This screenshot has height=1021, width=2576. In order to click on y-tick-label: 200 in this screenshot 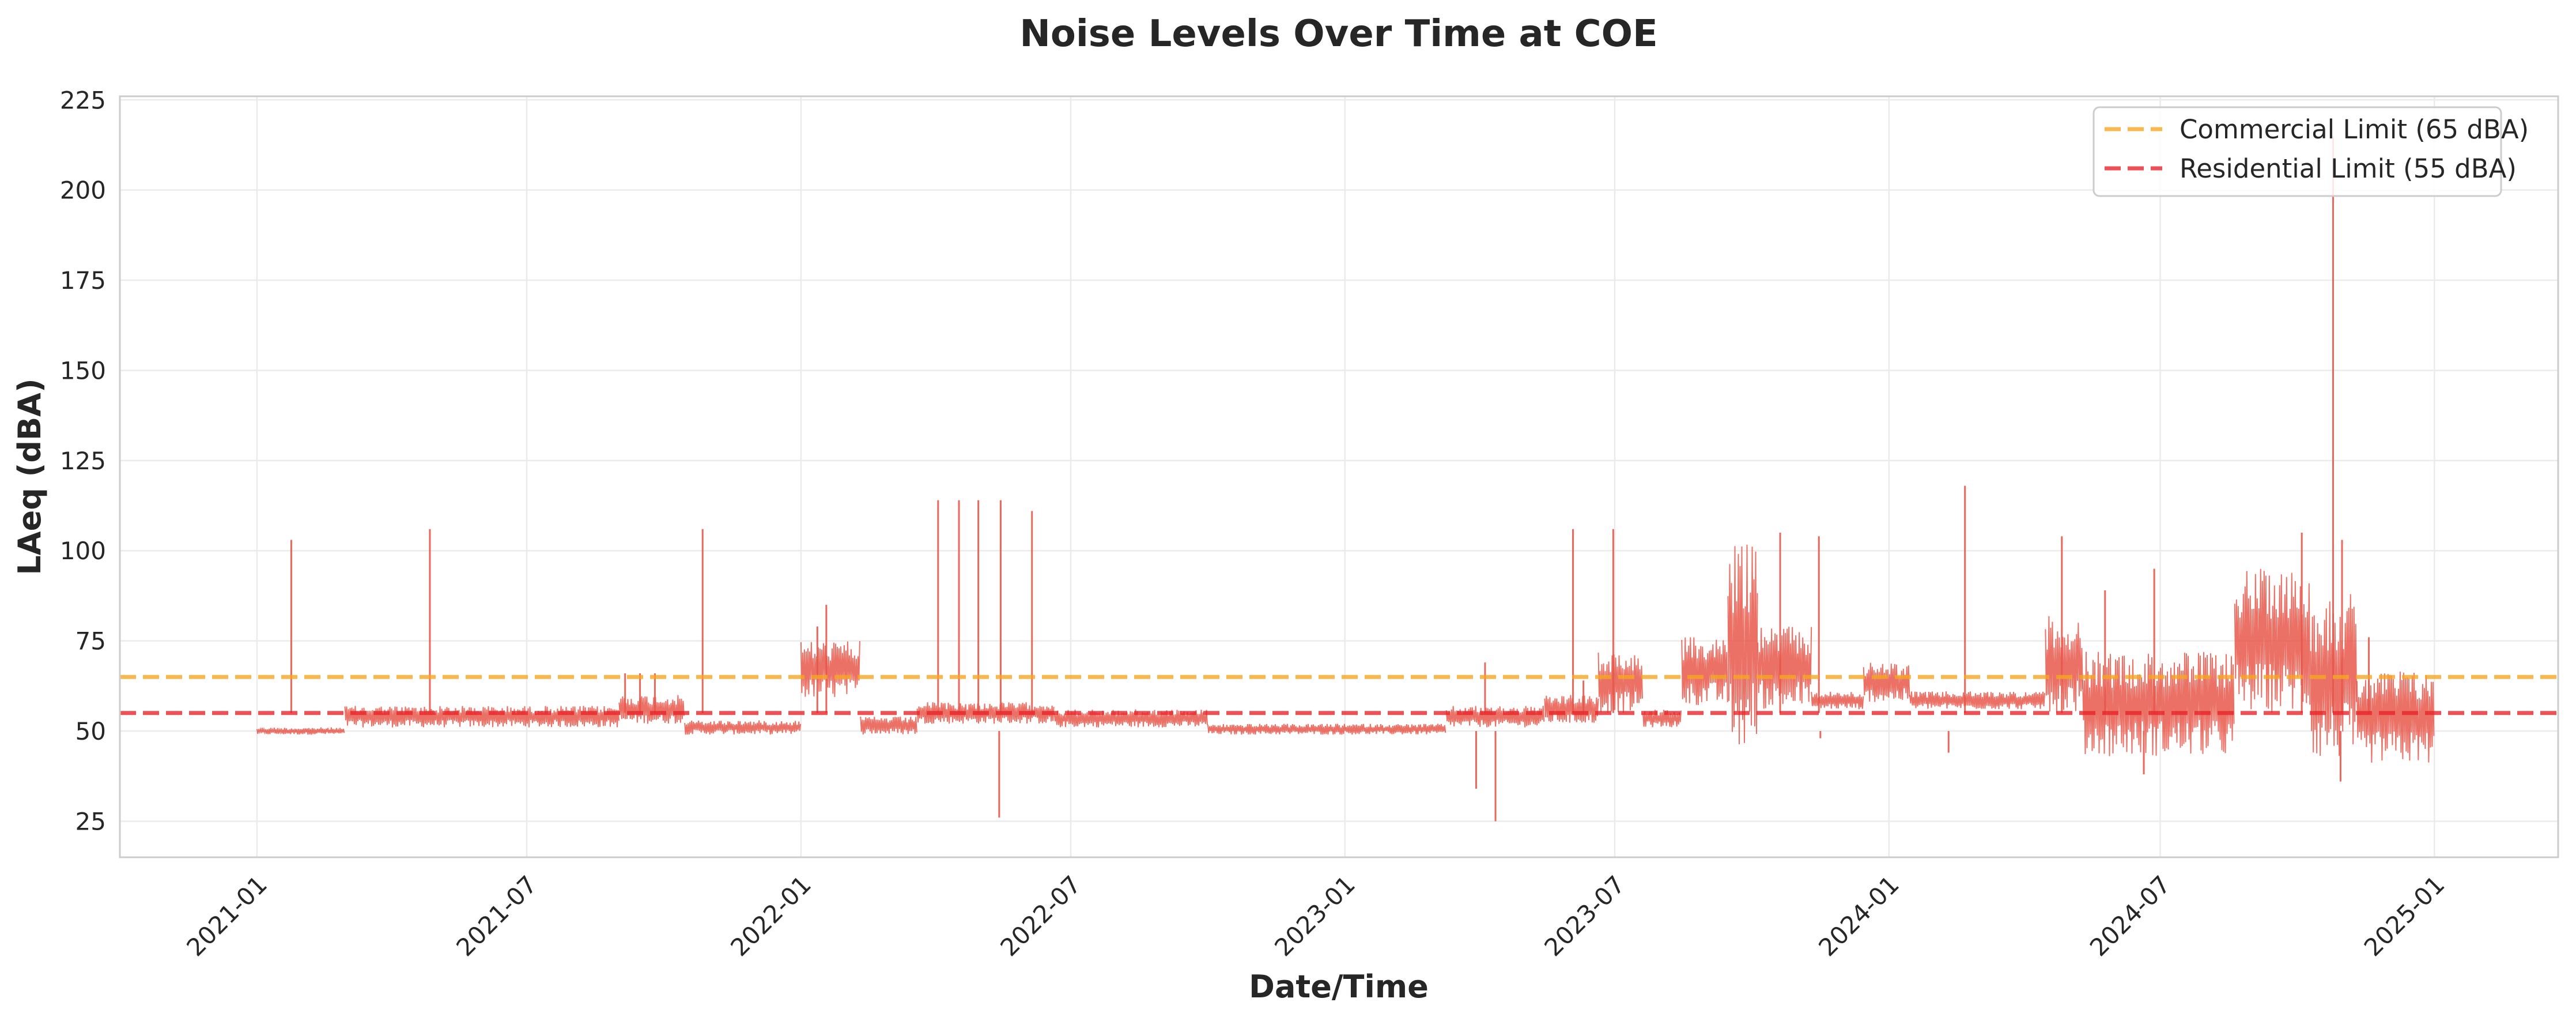, I will do `click(83, 190)`.